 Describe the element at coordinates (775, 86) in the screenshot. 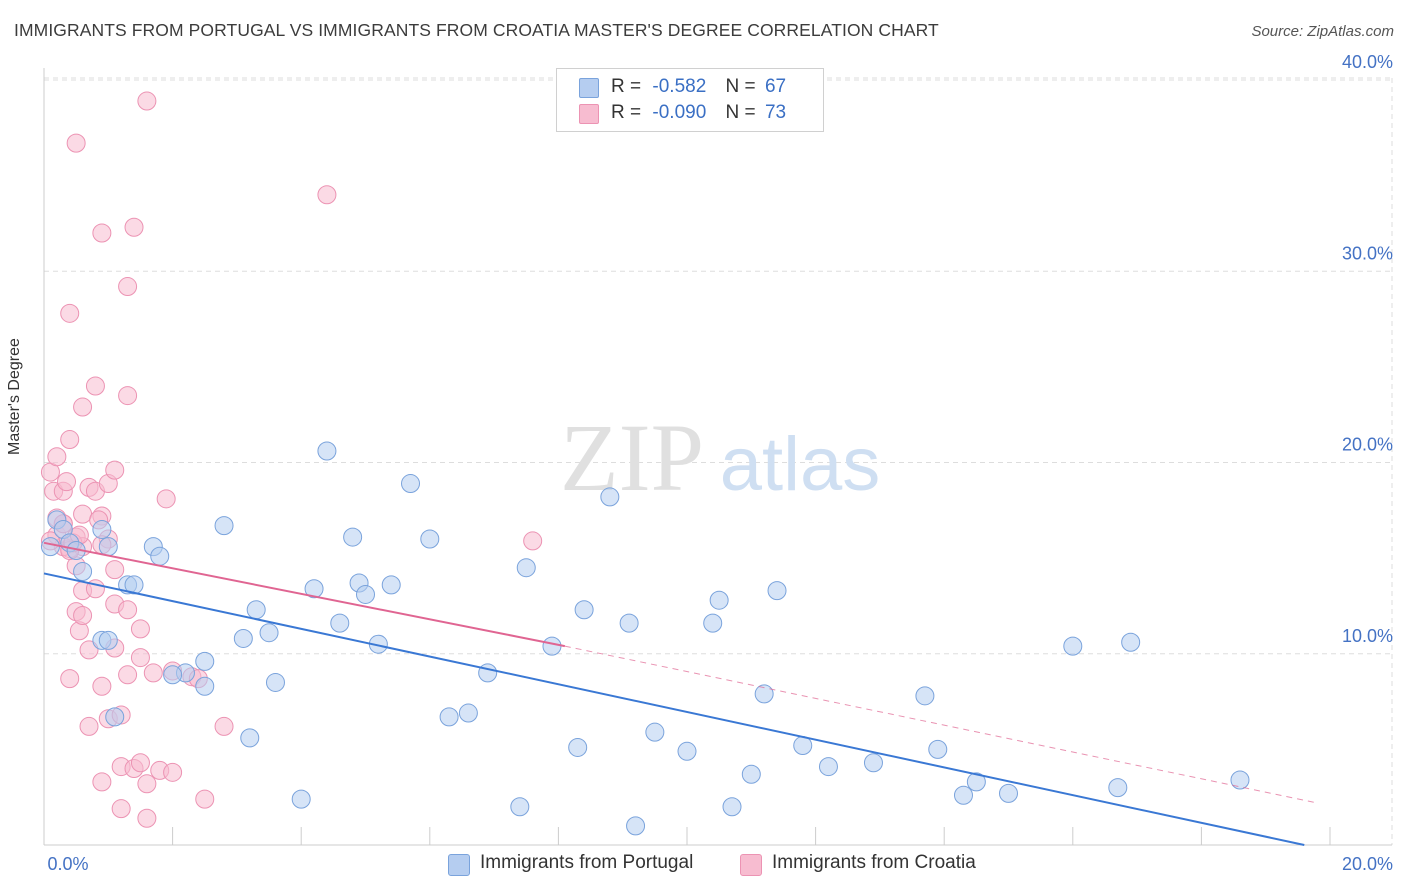

I see `portugal-n-value: 67` at that location.